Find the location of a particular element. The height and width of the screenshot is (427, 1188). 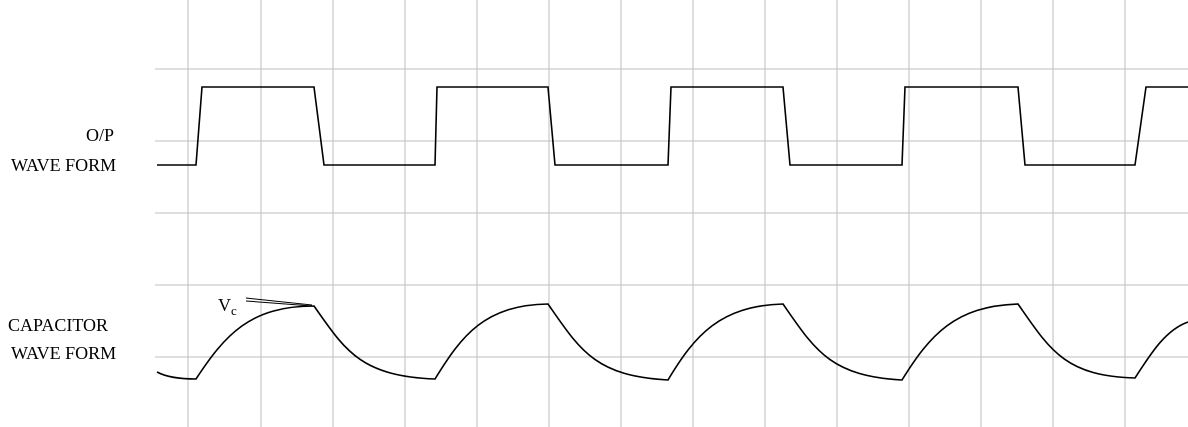

vc-label-main: V is located at coordinates (224, 305).